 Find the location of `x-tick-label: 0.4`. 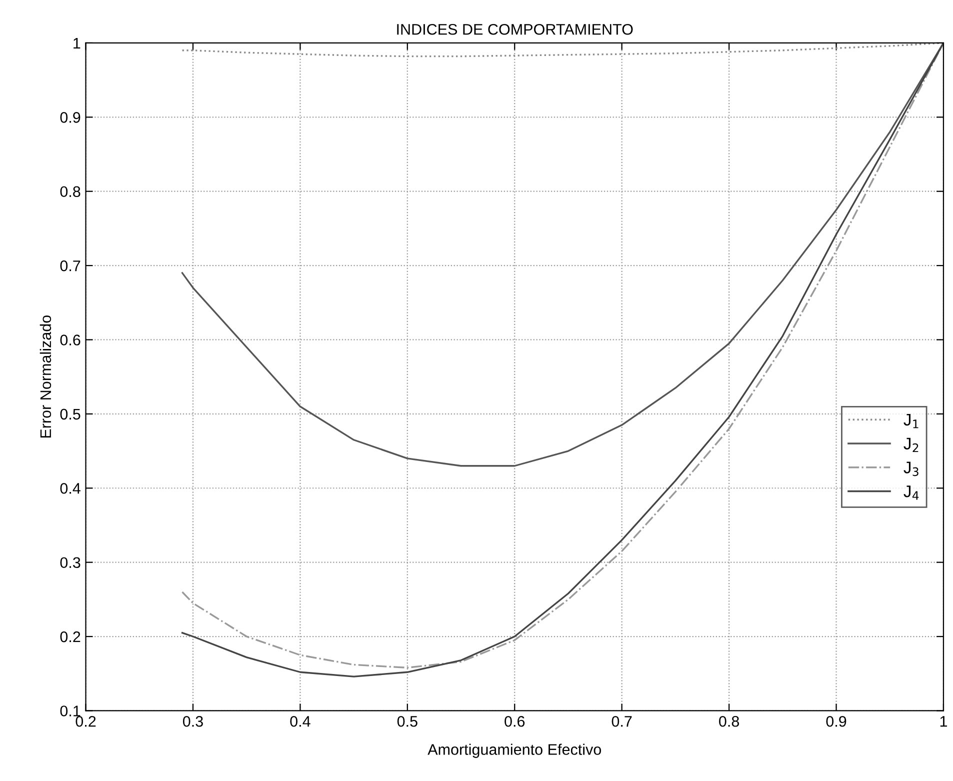

x-tick-label: 0.4 is located at coordinates (300, 721).